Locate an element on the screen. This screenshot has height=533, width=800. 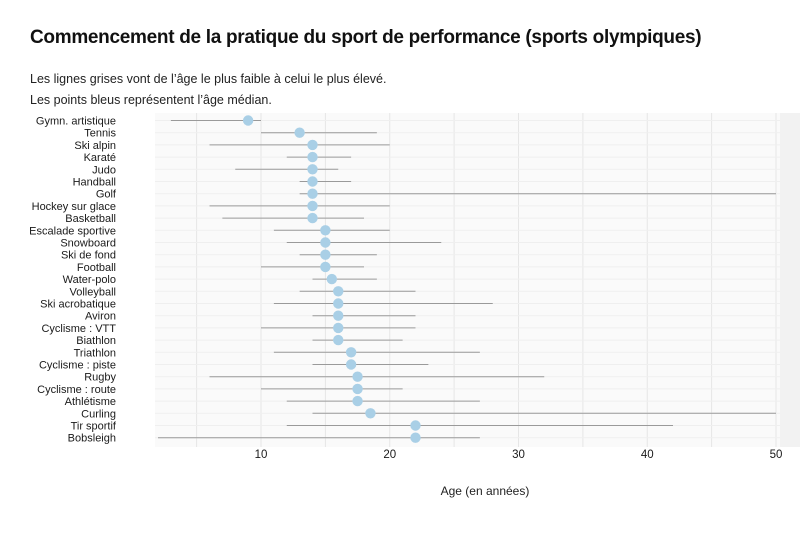
x-tick-label: 10 is located at coordinates (261, 455).